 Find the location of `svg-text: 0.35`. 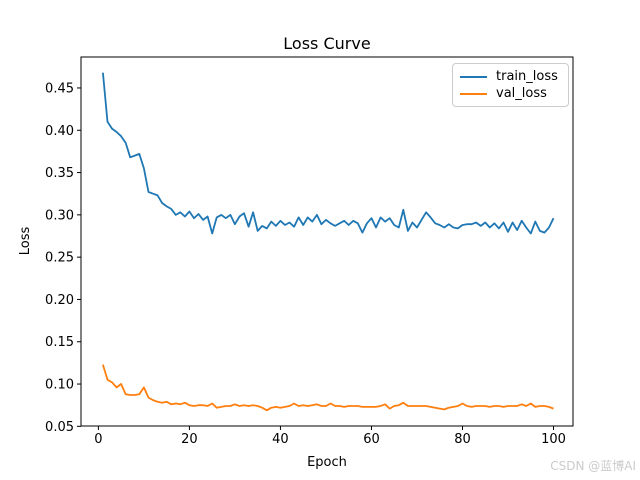

svg-text: 0.35 is located at coordinates (59, 173).